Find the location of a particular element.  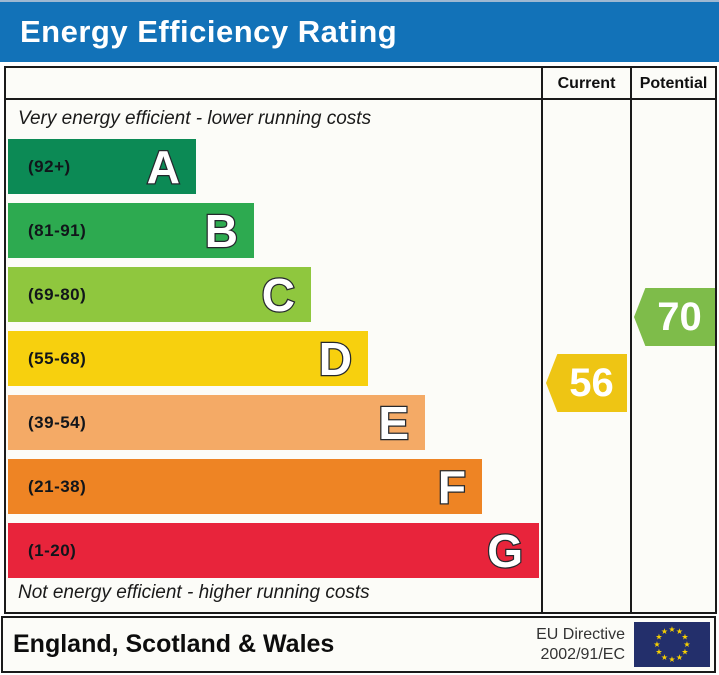

band-row-g: (1-20) G is located at coordinates (273, 550).